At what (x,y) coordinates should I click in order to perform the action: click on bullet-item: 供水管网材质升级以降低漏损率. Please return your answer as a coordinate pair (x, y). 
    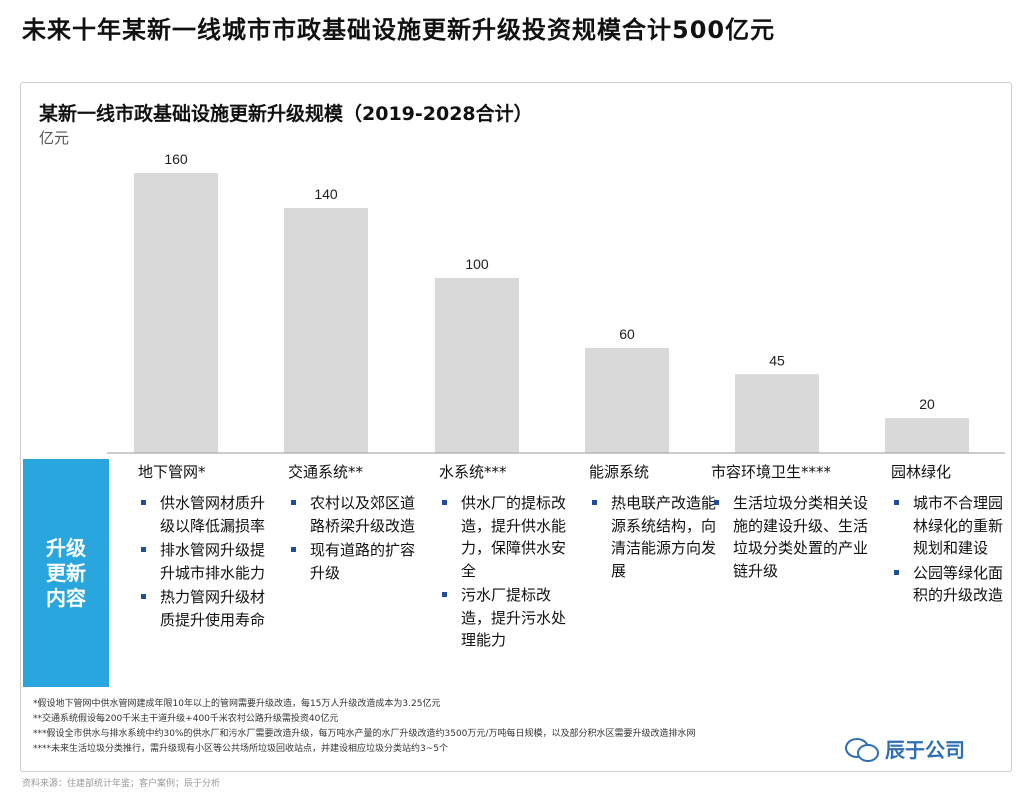
    Looking at the image, I should click on (205, 514).